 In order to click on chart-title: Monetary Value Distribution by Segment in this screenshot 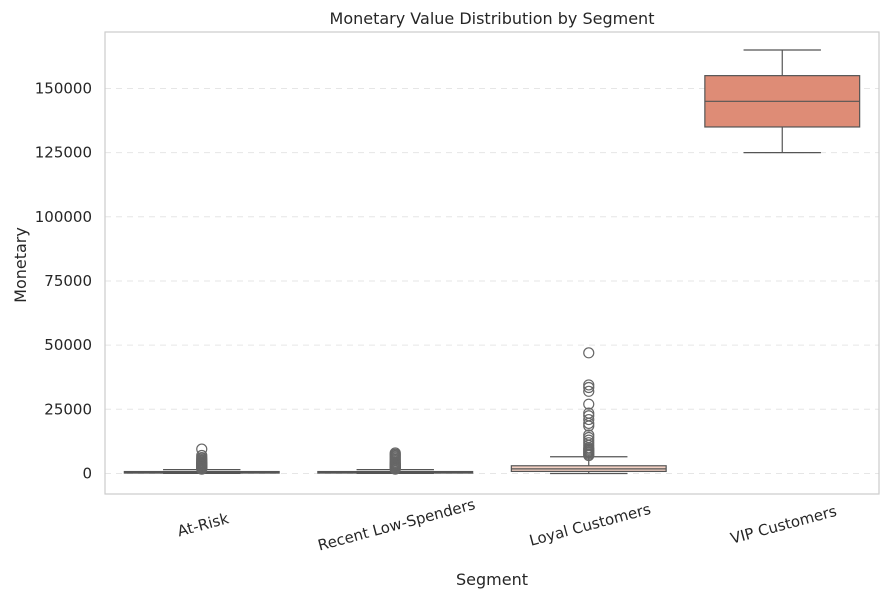, I will do `click(492, 18)`.